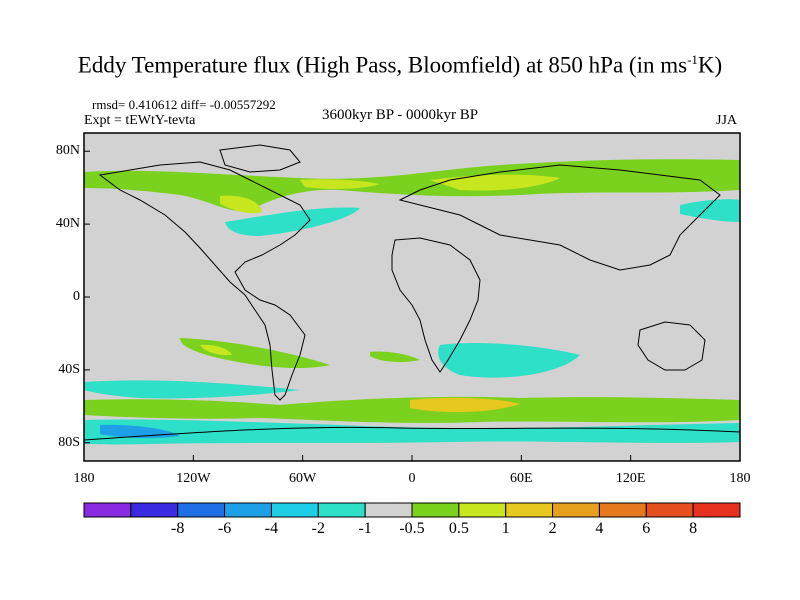 The height and width of the screenshot is (600, 800). Describe the element at coordinates (400, 115) in the screenshot. I see `period-label: 3600kyr BP - 0000kyr BP` at that location.